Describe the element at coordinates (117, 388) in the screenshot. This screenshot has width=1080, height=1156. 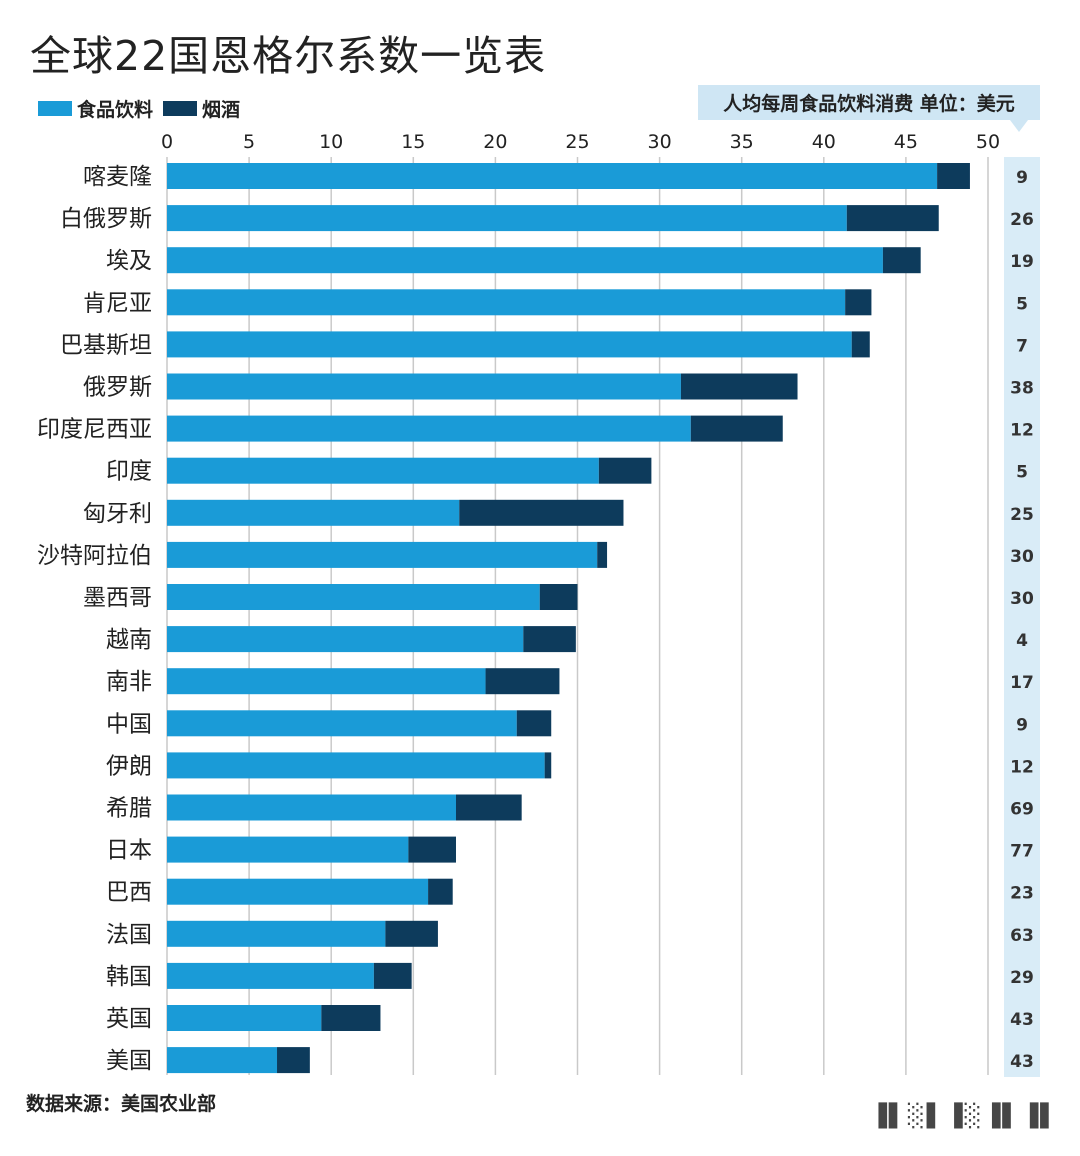
I see `category-label: 俄罗斯` at that location.